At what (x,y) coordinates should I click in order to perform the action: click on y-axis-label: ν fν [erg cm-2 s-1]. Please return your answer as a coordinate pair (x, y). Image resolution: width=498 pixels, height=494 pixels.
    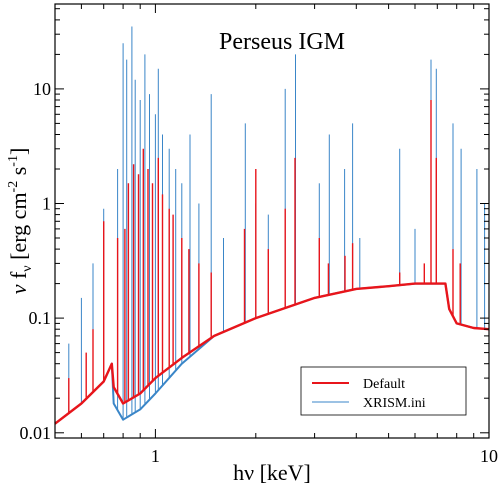
    Looking at the image, I should click on (20, 221).